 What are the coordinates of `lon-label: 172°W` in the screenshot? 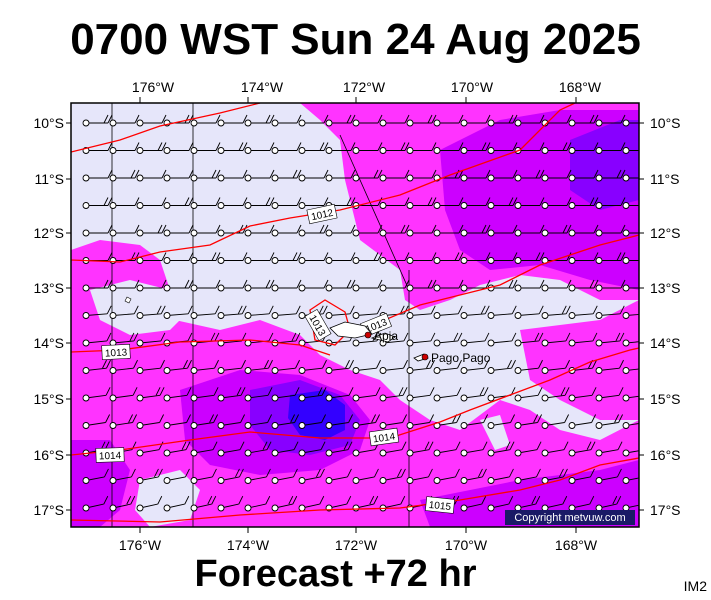 It's located at (356, 545).